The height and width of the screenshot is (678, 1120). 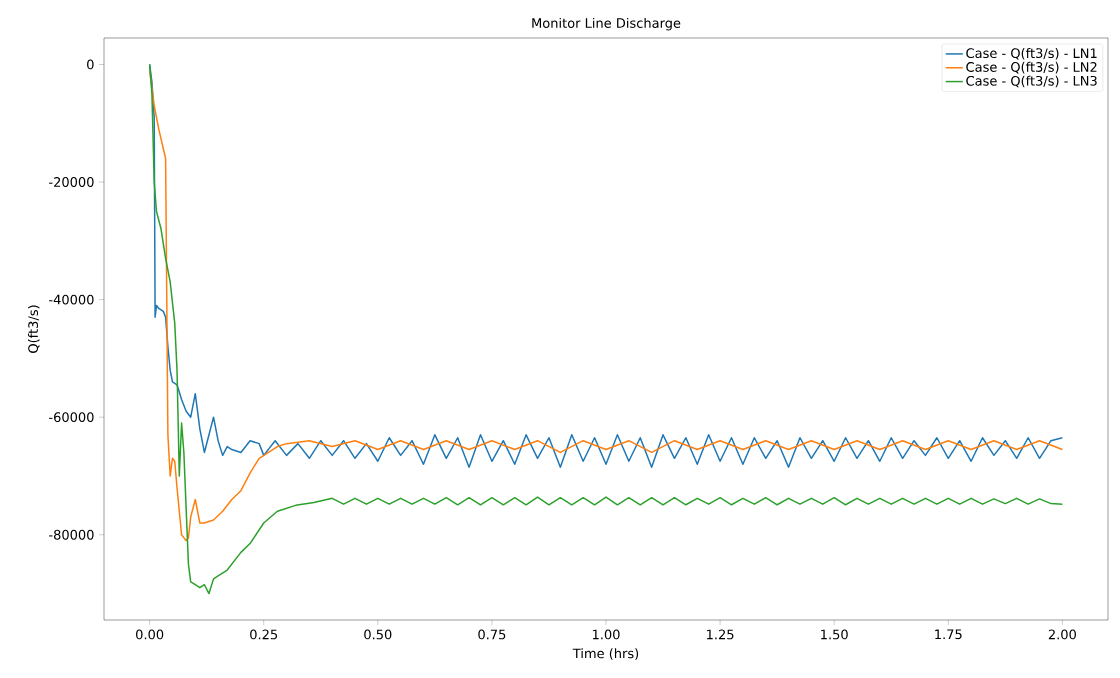 What do you see at coordinates (492, 634) in the screenshot?
I see `x-tick-label: 0.75` at bounding box center [492, 634].